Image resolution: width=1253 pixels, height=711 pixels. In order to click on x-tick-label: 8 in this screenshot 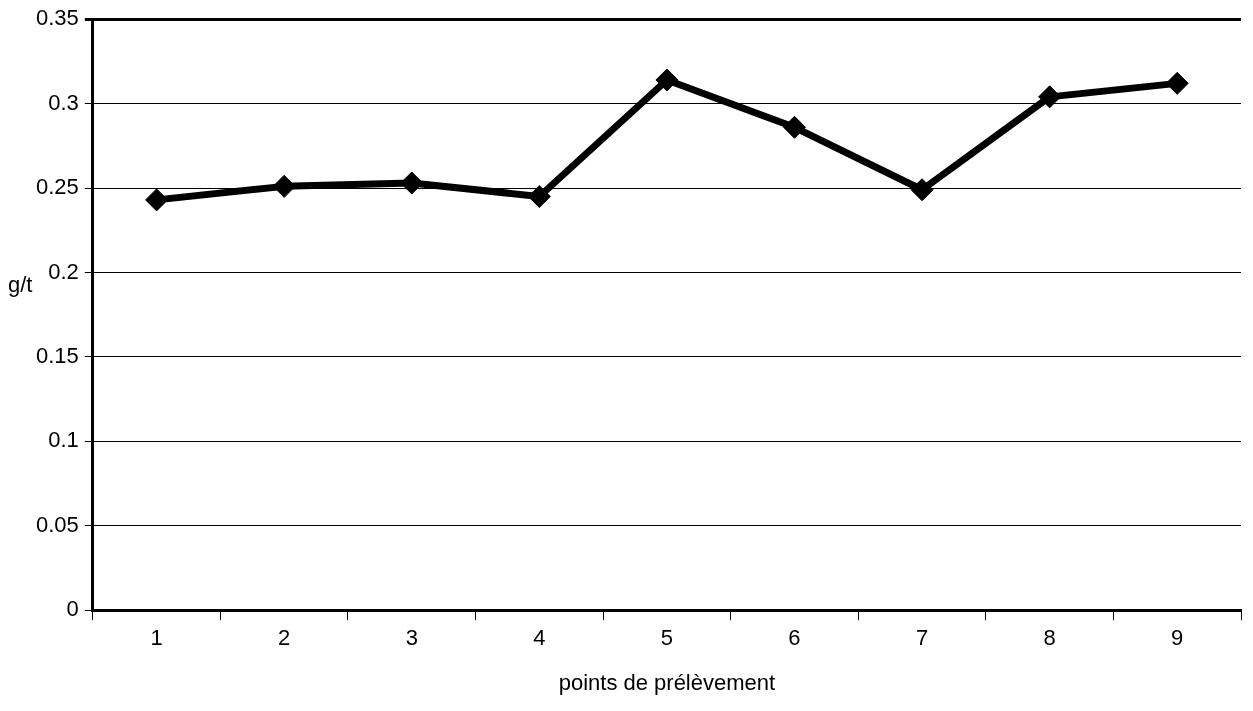, I will do `click(1049, 638)`.